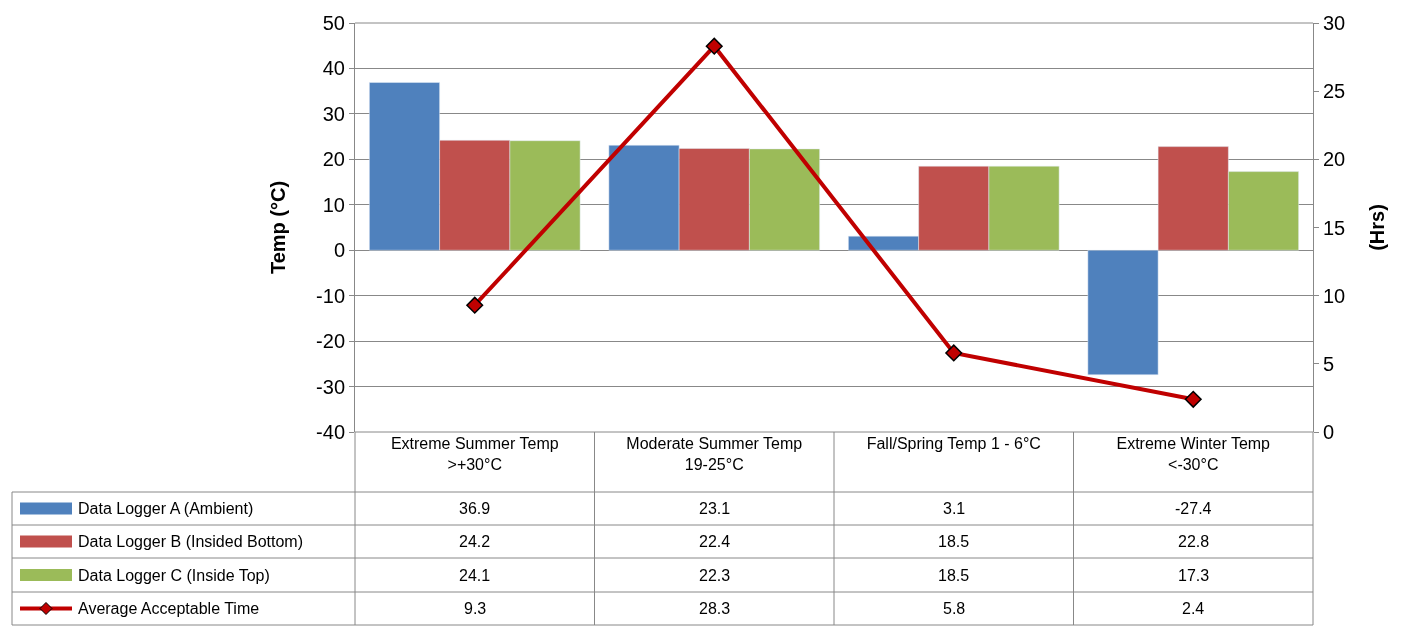 This screenshot has height=629, width=1402. What do you see at coordinates (169, 608) in the screenshot?
I see `legend-label: Average Acceptable Time` at bounding box center [169, 608].